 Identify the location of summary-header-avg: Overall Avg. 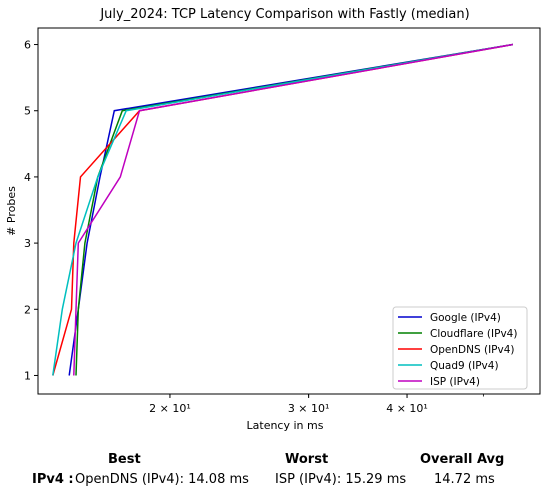
(462, 459).